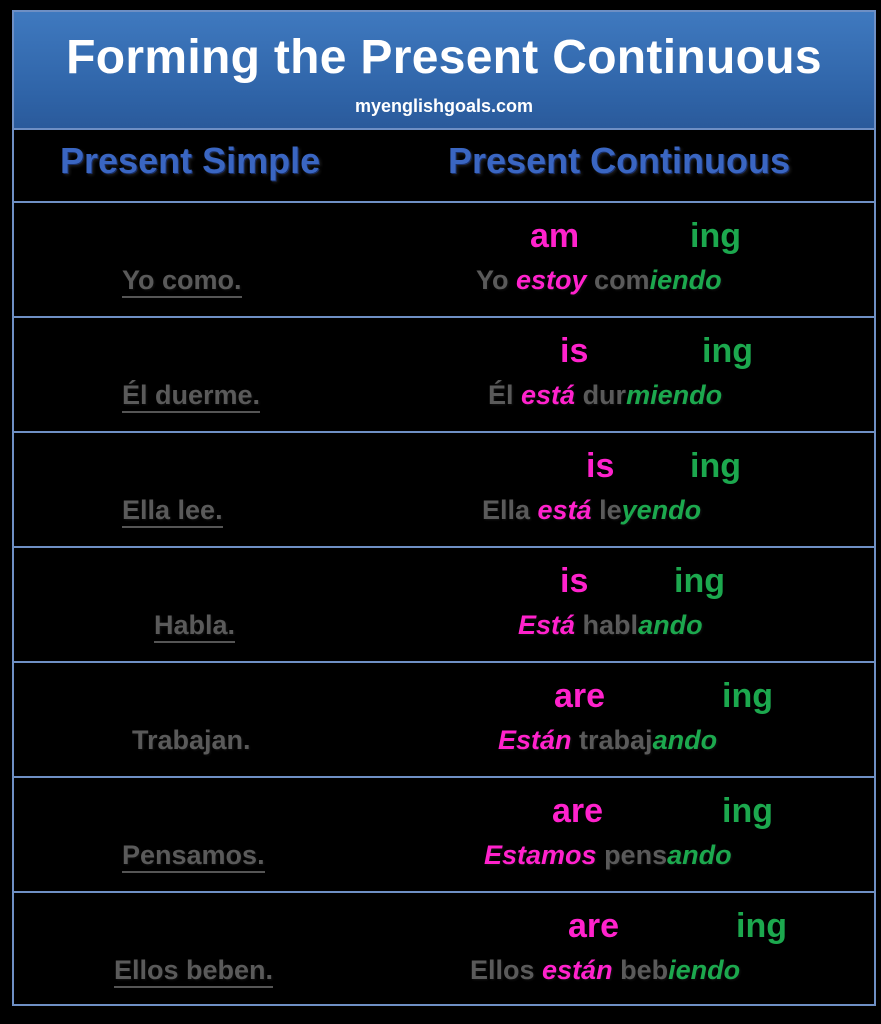 The height and width of the screenshot is (1024, 881). Describe the element at coordinates (444, 375) in the screenshot. I see `table-row: is ing Él duerme. Él está durmiendo` at that location.